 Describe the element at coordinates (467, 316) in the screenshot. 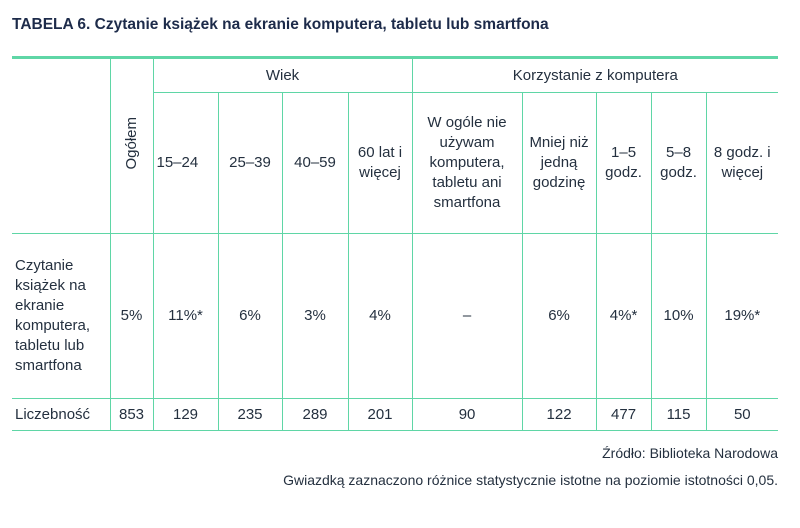

I see `cell: –` at that location.